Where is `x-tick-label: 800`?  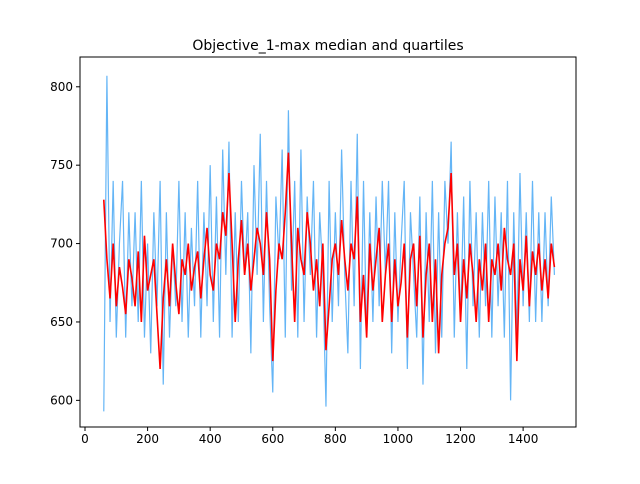
x-tick-label: 800 is located at coordinates (335, 439).